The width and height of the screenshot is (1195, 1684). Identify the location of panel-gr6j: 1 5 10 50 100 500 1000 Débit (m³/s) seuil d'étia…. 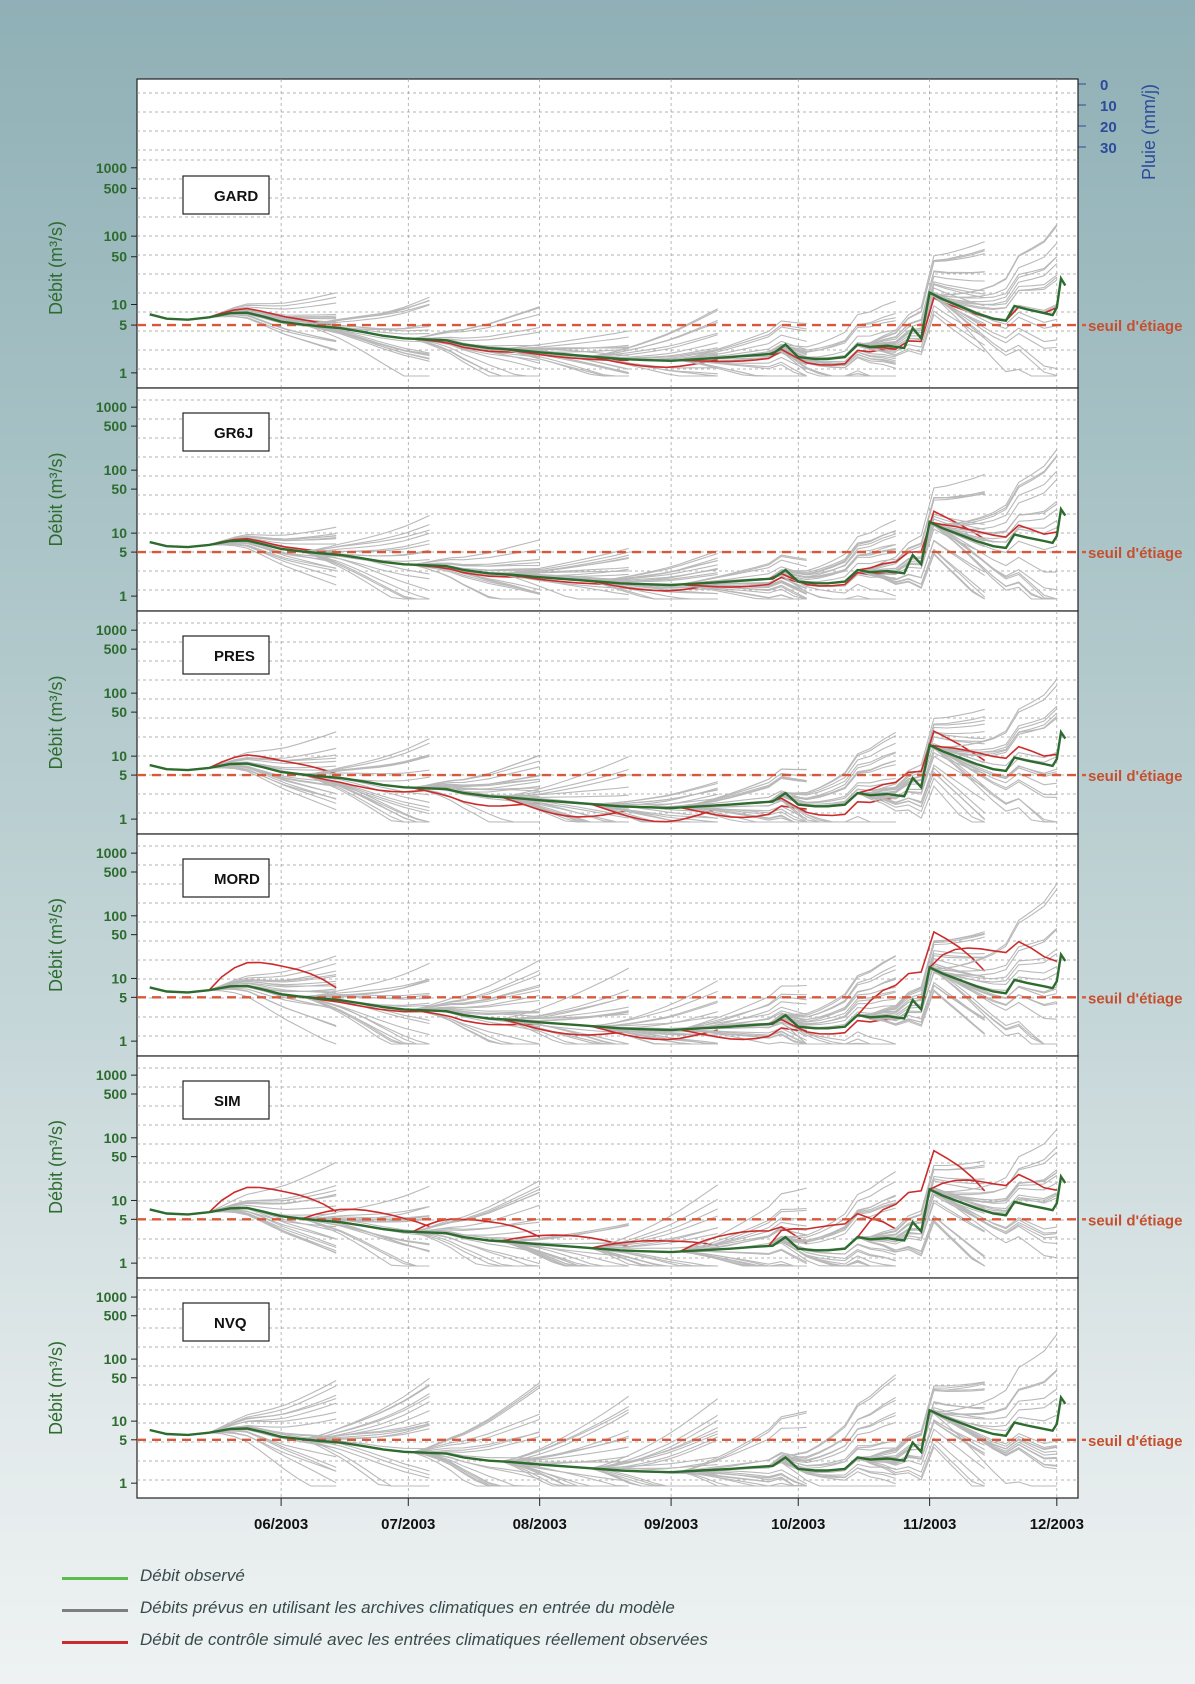
(614, 499).